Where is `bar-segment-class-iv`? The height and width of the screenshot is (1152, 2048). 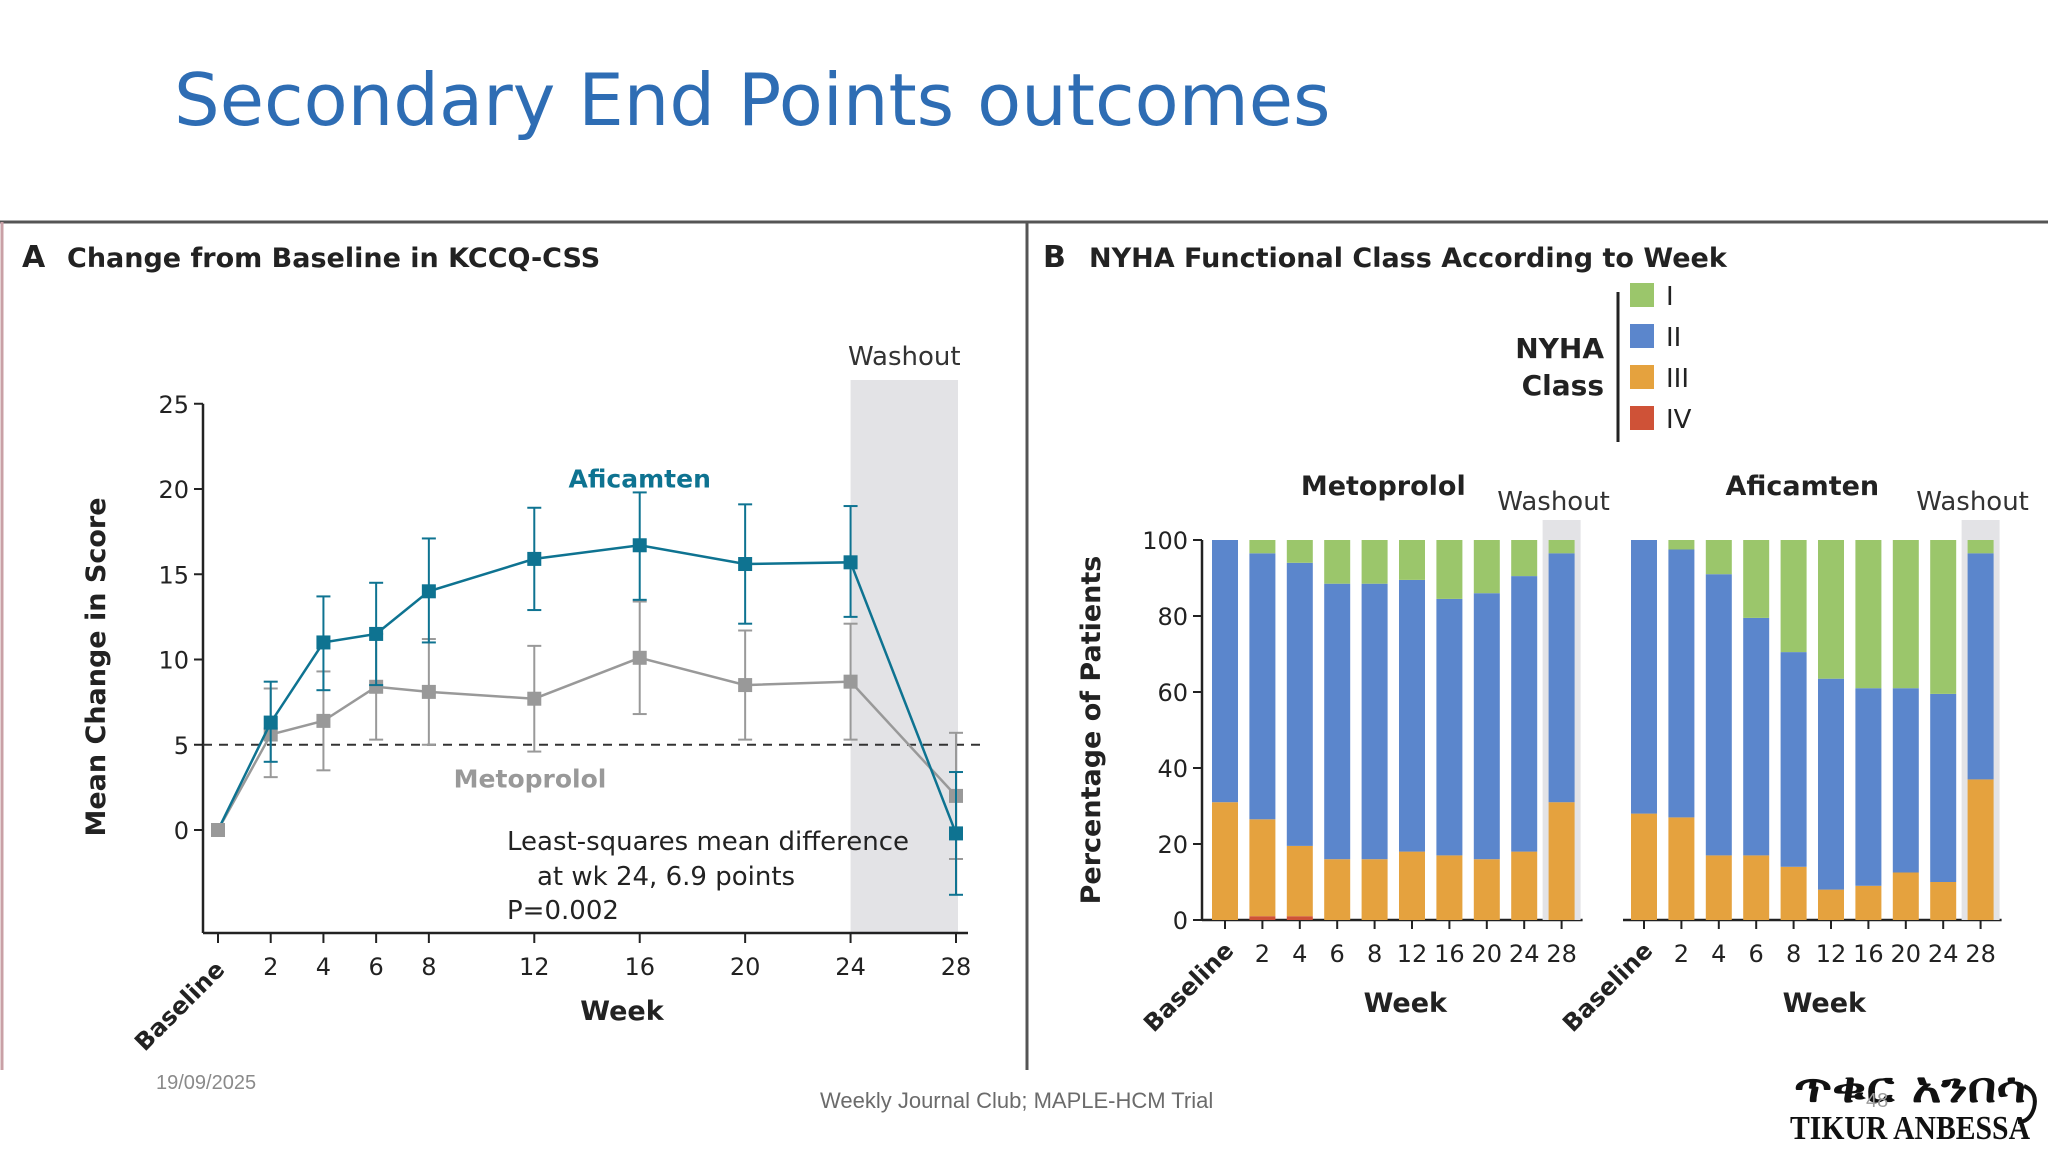
bar-segment-class-iv is located at coordinates (1299, 918).